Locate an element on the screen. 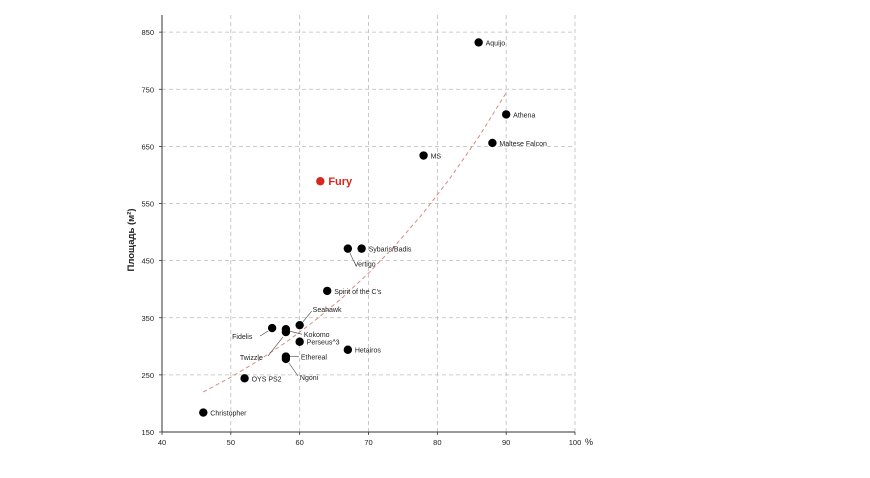 Image resolution: width=870 pixels, height=478 pixels. point-label: Aquijo is located at coordinates (496, 43).